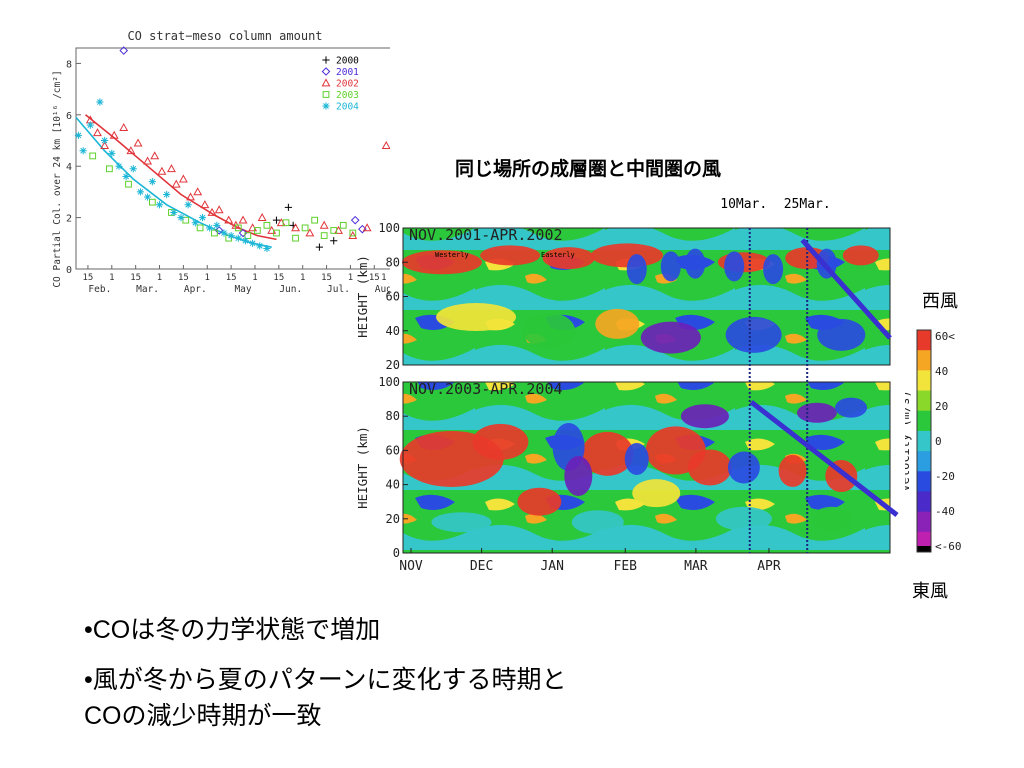 The height and width of the screenshot is (768, 1024). I want to click on colorbar-tick-label: -20, so click(945, 476).